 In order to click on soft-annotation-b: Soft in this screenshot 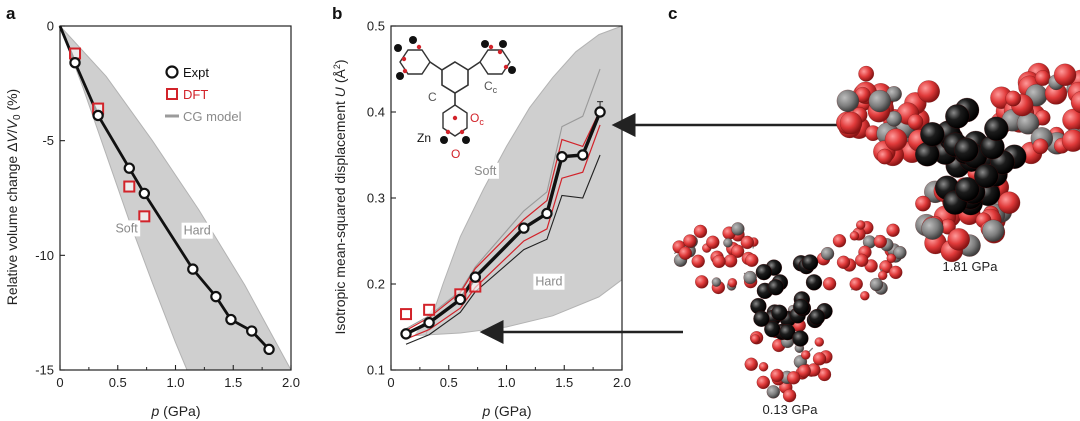, I will do `click(485, 171)`.